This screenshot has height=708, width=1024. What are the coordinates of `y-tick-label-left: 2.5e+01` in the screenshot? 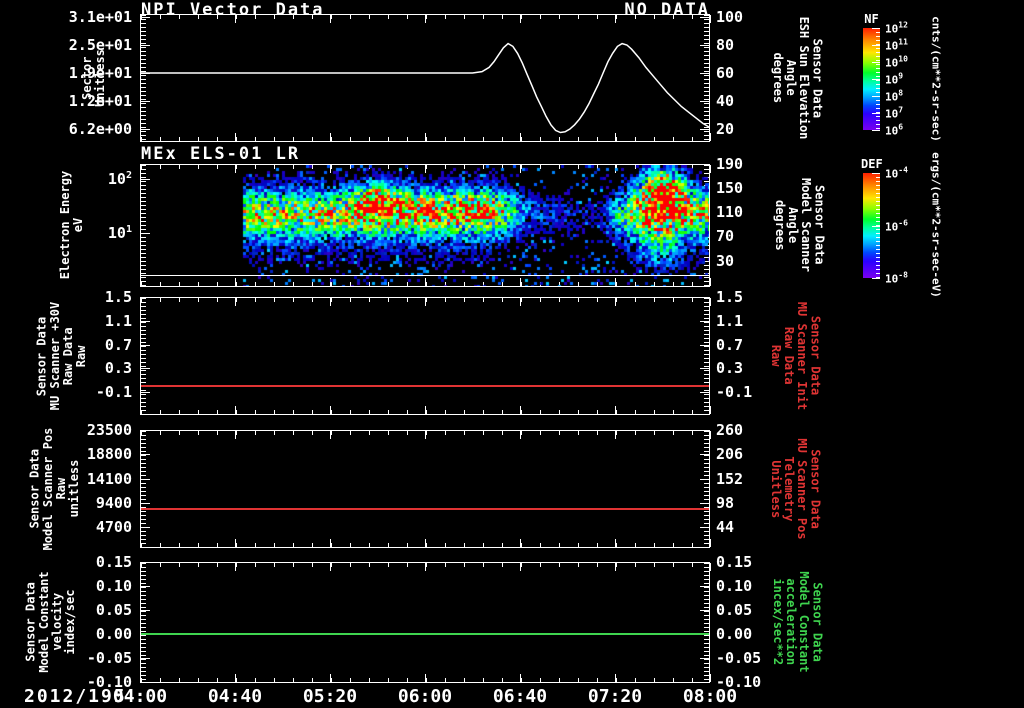 It's located at (100, 45).